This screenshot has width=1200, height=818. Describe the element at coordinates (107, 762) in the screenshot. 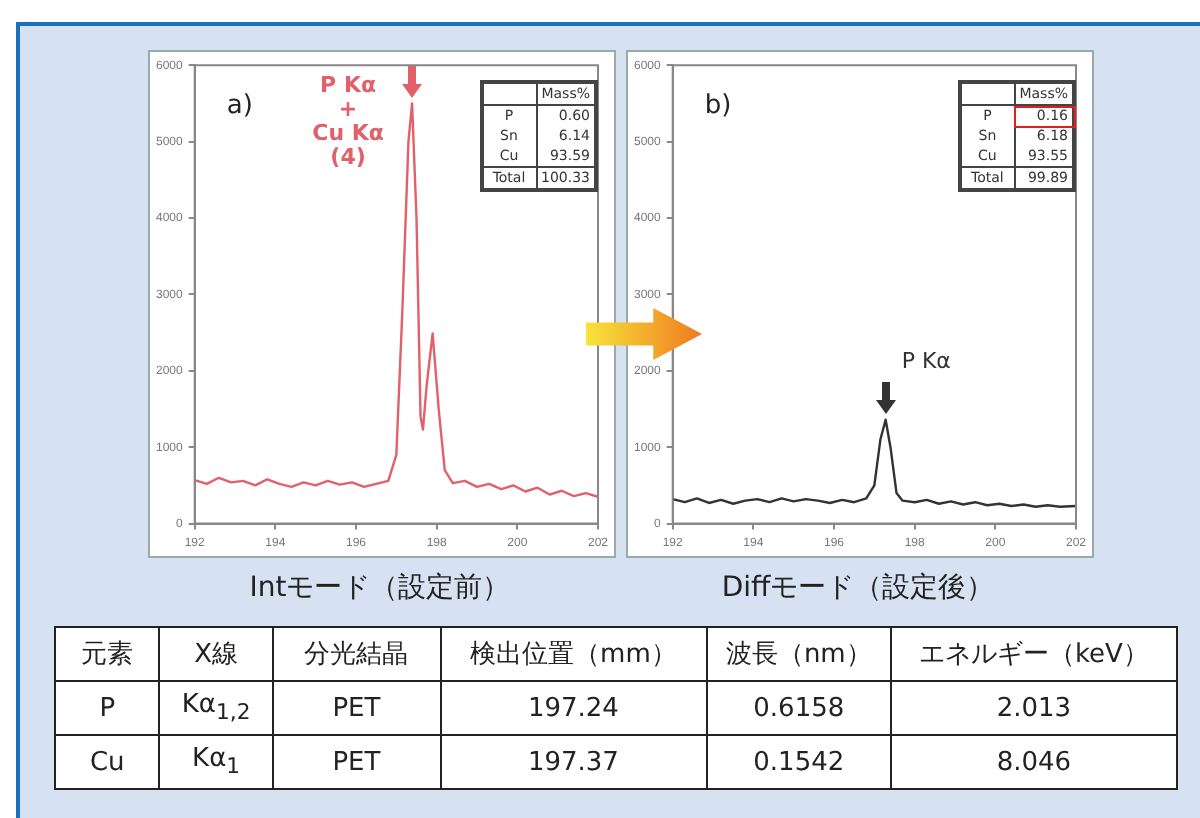

I see `text: Cu` at that location.